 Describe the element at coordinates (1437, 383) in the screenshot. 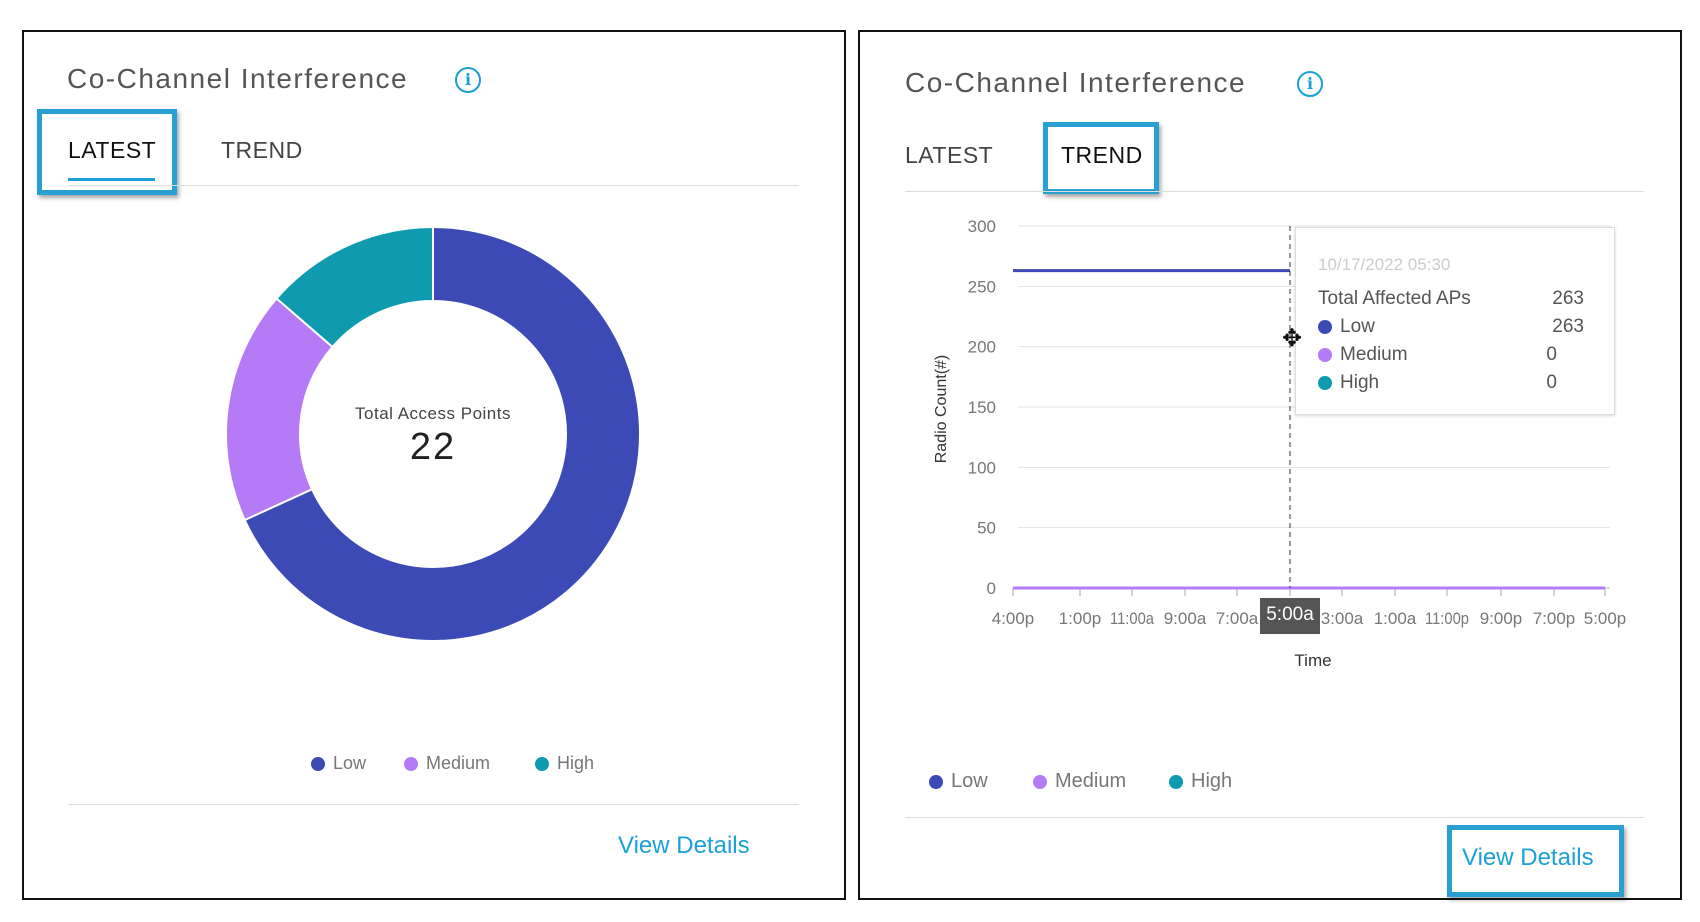

I see `tooltip-row-high: High 0` at that location.